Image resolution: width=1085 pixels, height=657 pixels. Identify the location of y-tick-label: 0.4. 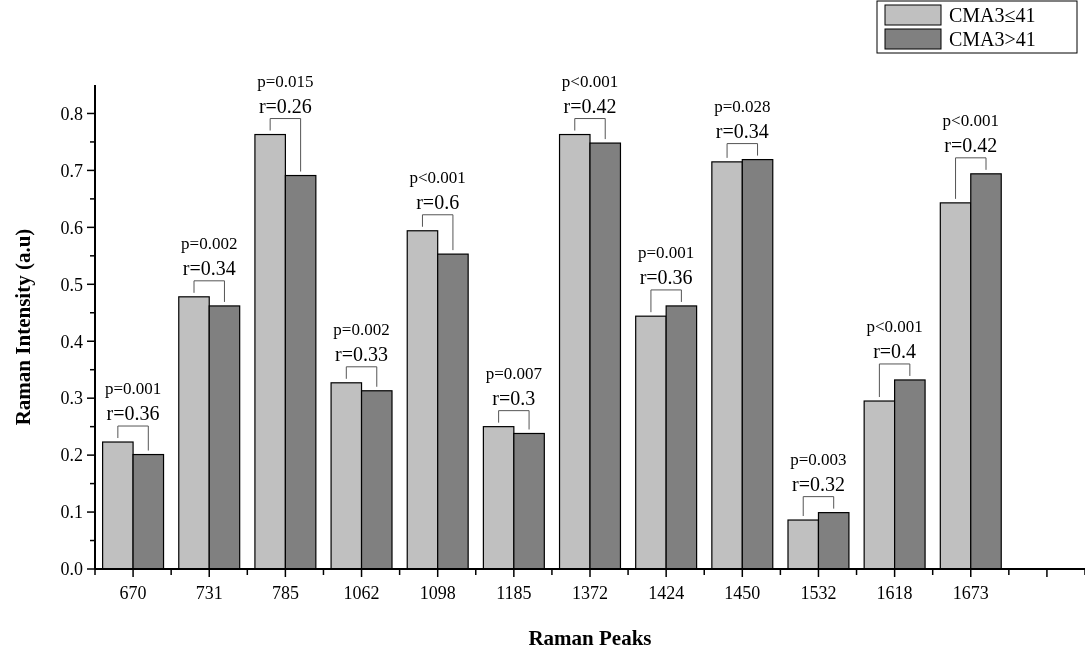
(71, 341).